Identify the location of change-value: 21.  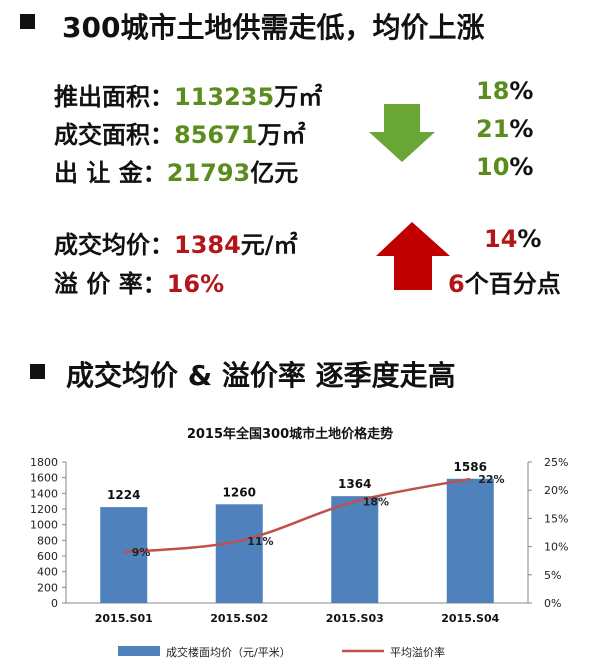
(493, 129).